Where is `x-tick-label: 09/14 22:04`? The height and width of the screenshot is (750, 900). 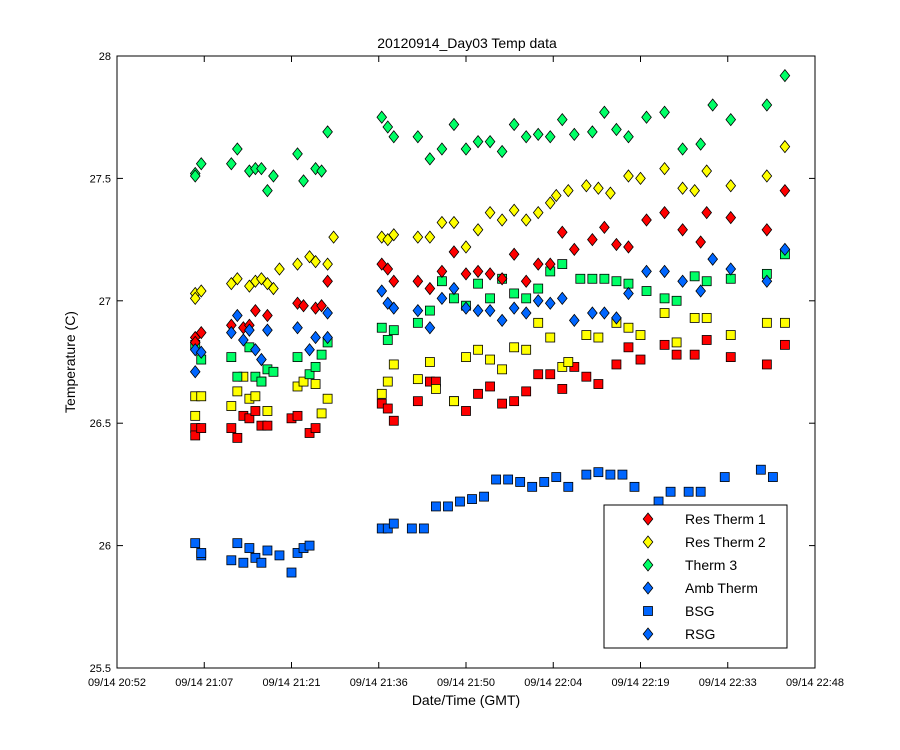 x-tick-label: 09/14 22:04 is located at coordinates (553, 683).